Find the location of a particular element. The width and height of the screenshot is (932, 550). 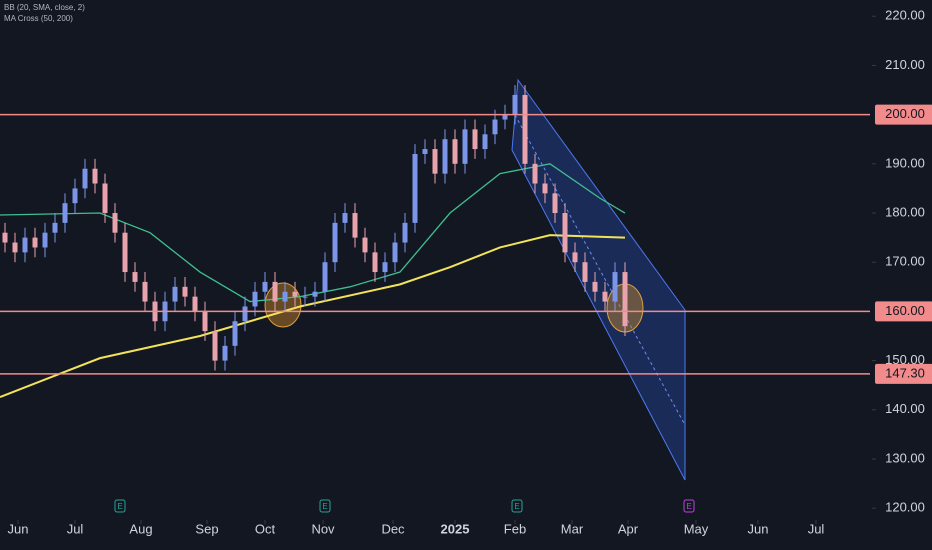

x-tick-label: Mar is located at coordinates (572, 528).